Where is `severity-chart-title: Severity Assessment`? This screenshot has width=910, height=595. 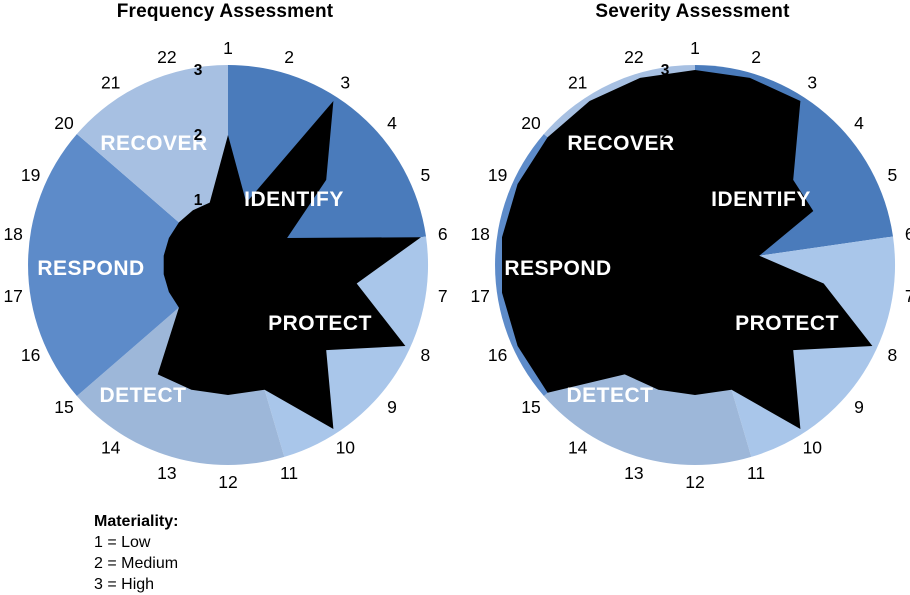
severity-chart-title: Severity Assessment is located at coordinates (692, 11).